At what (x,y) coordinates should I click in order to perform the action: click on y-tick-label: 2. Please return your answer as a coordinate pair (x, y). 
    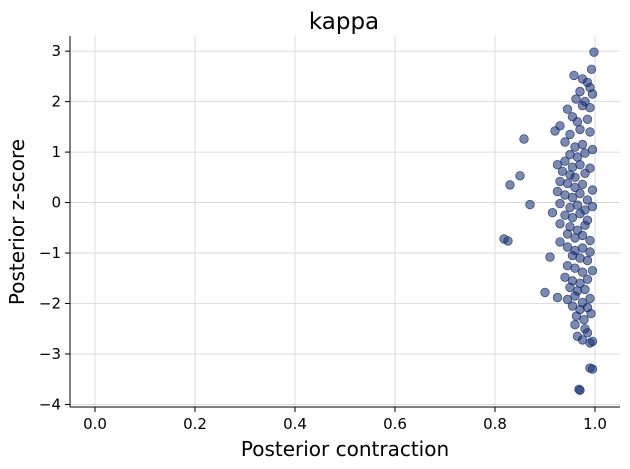
    Looking at the image, I should click on (56, 102).